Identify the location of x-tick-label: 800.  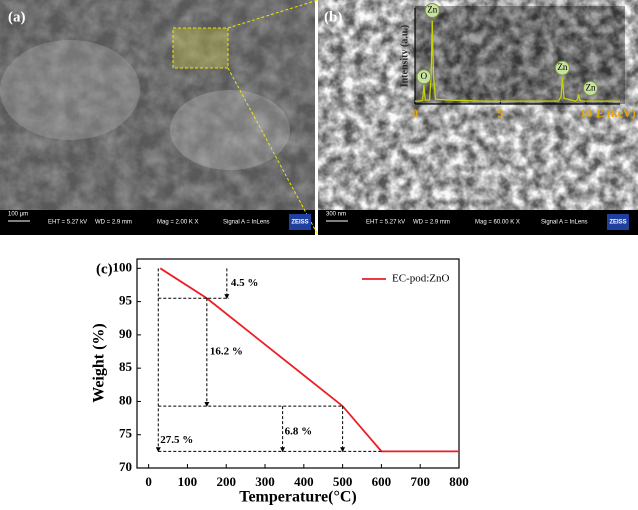
(459, 481).